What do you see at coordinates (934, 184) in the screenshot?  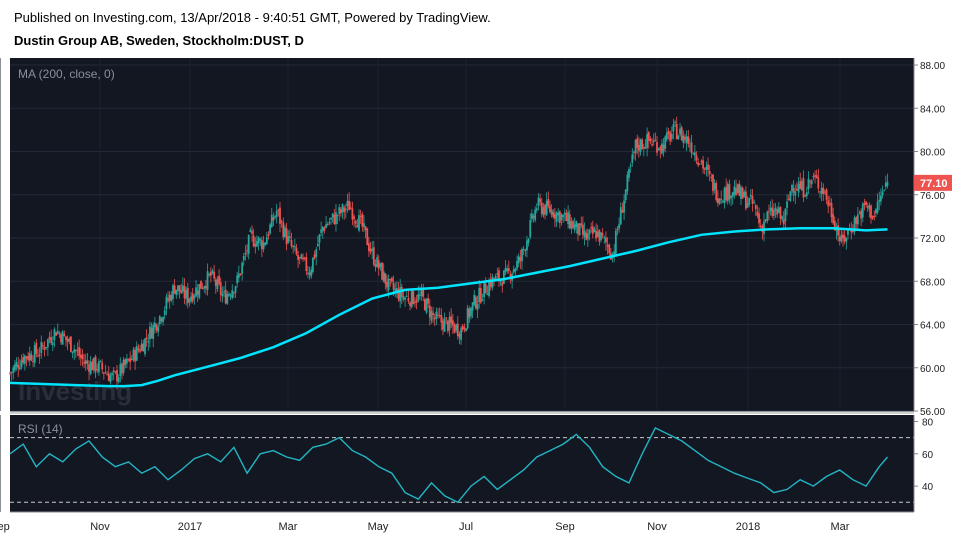 I see `last-price-value: 77.10` at bounding box center [934, 184].